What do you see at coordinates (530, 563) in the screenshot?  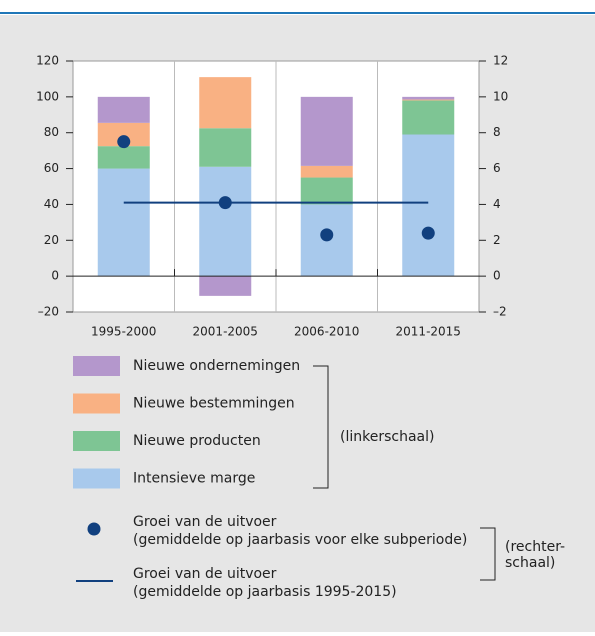 I see `scale-note: schaal)` at bounding box center [530, 563].